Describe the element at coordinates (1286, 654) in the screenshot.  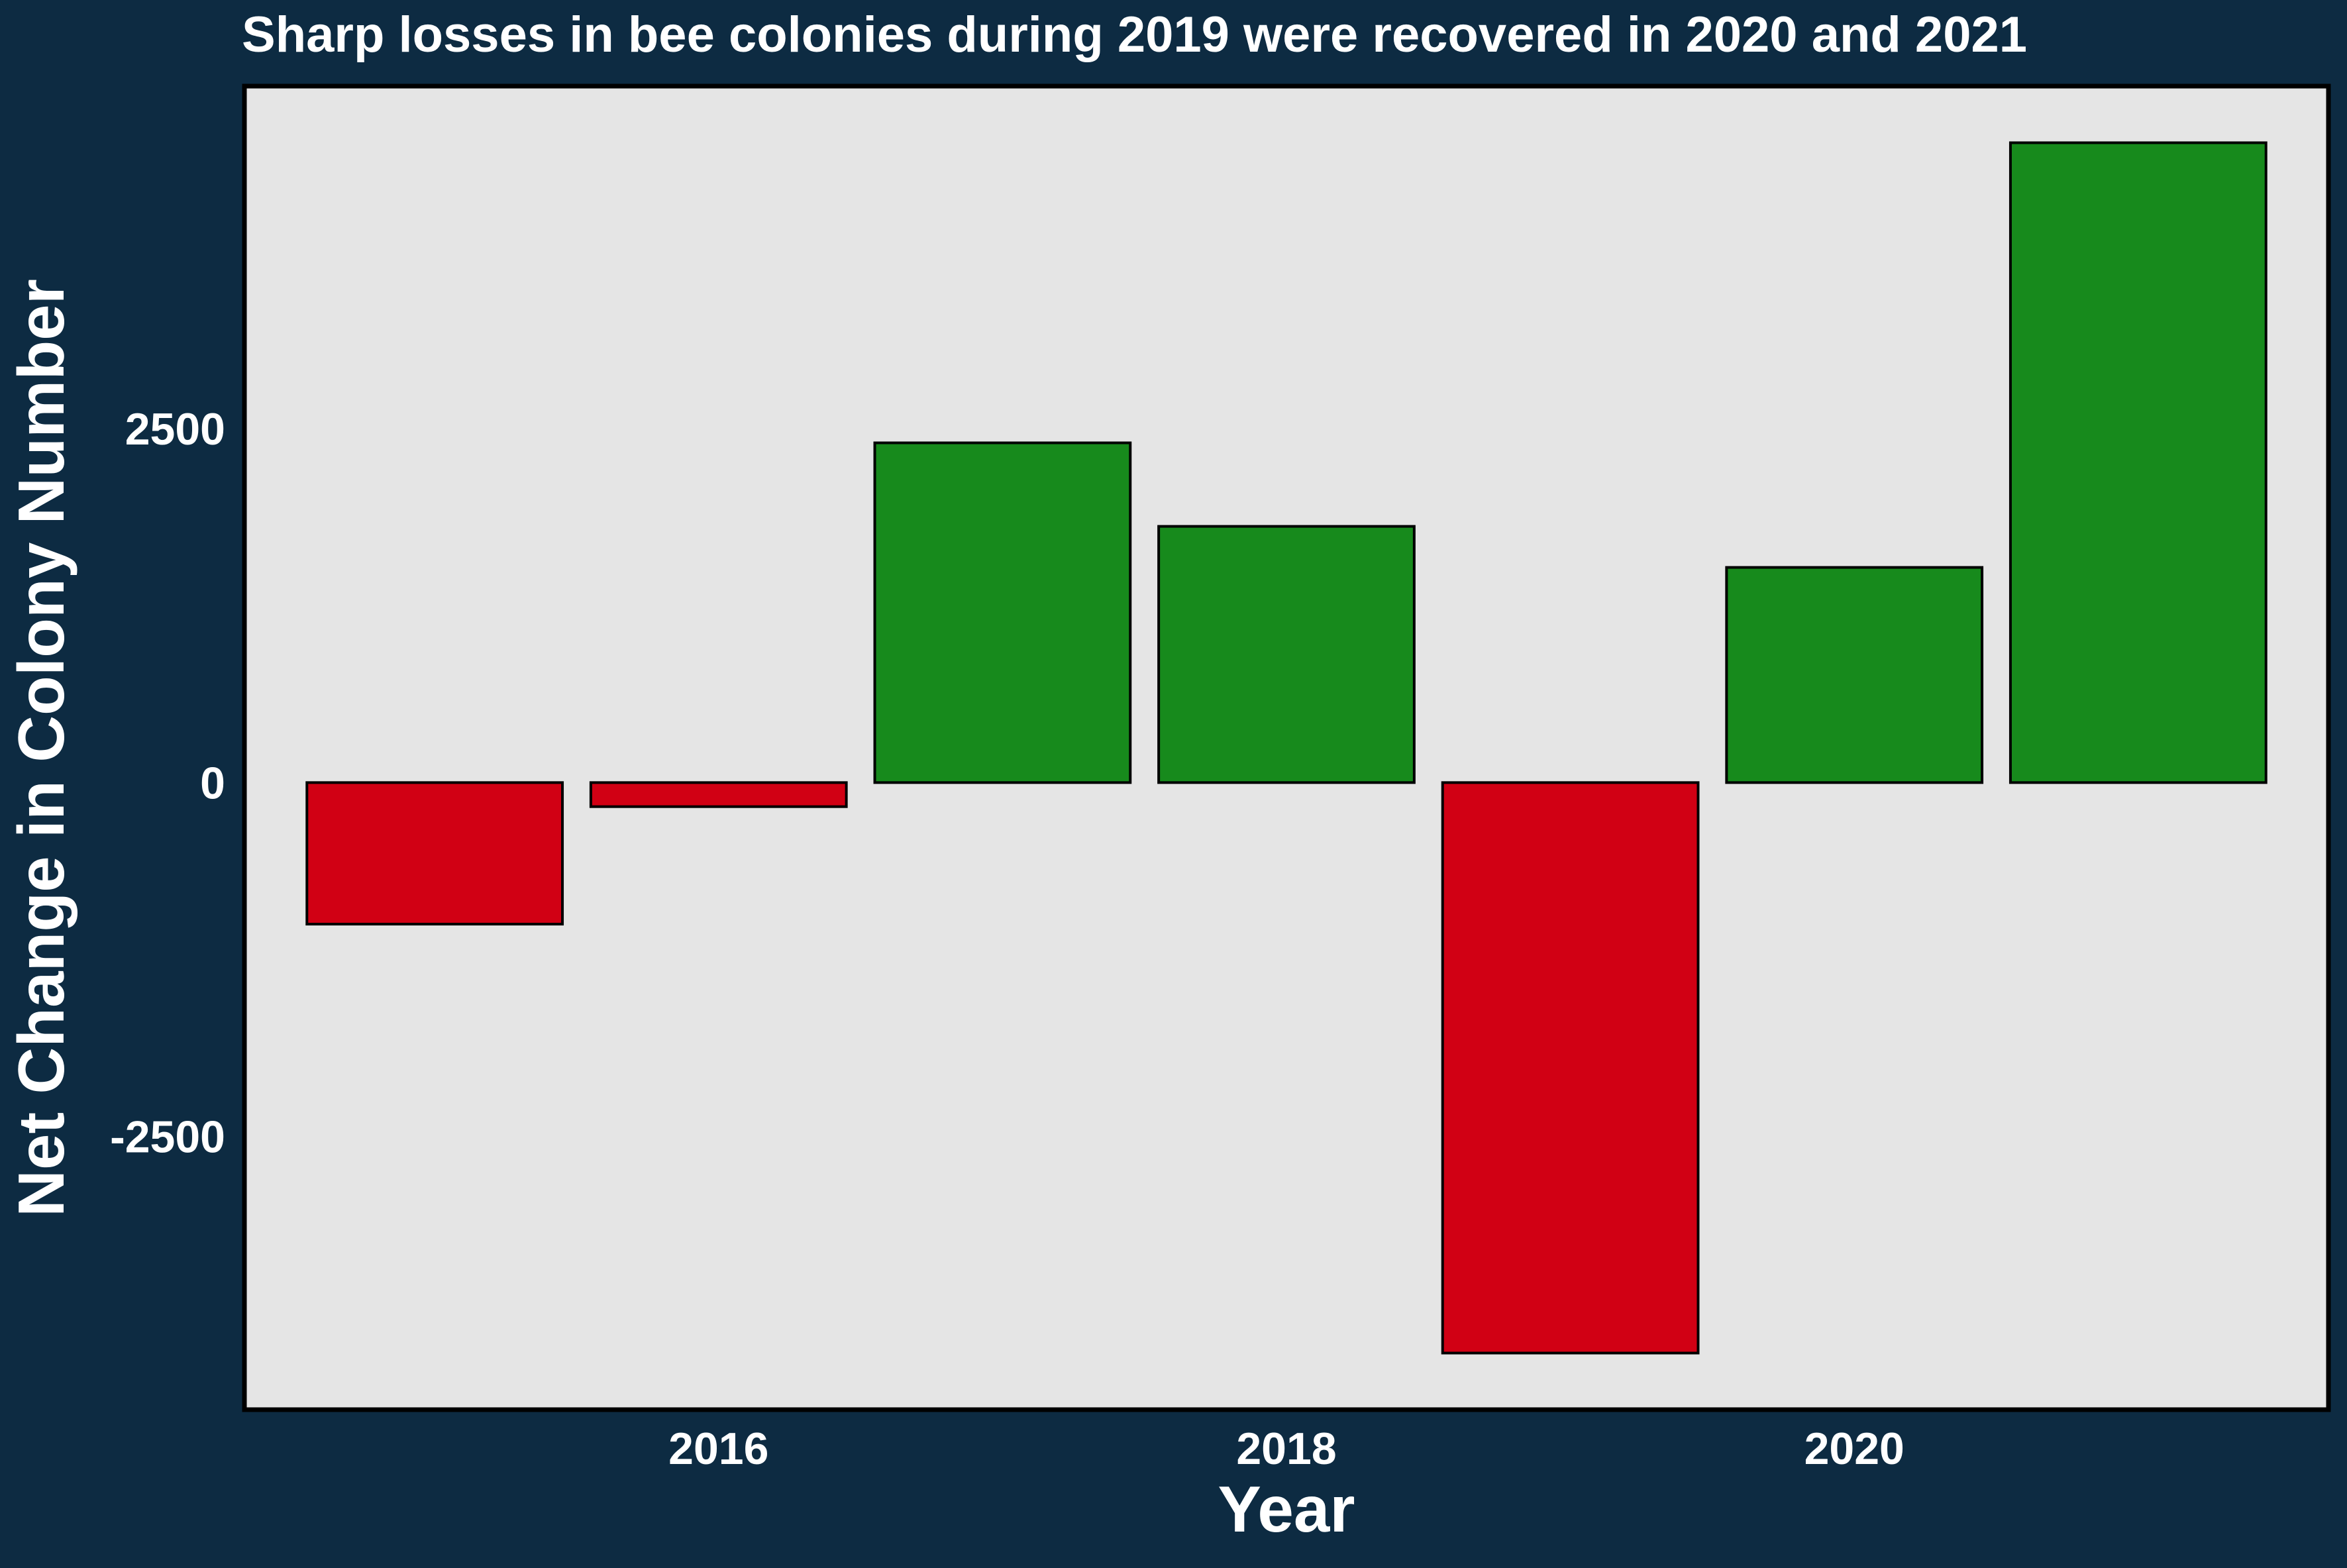
I see `bar-2018` at that location.